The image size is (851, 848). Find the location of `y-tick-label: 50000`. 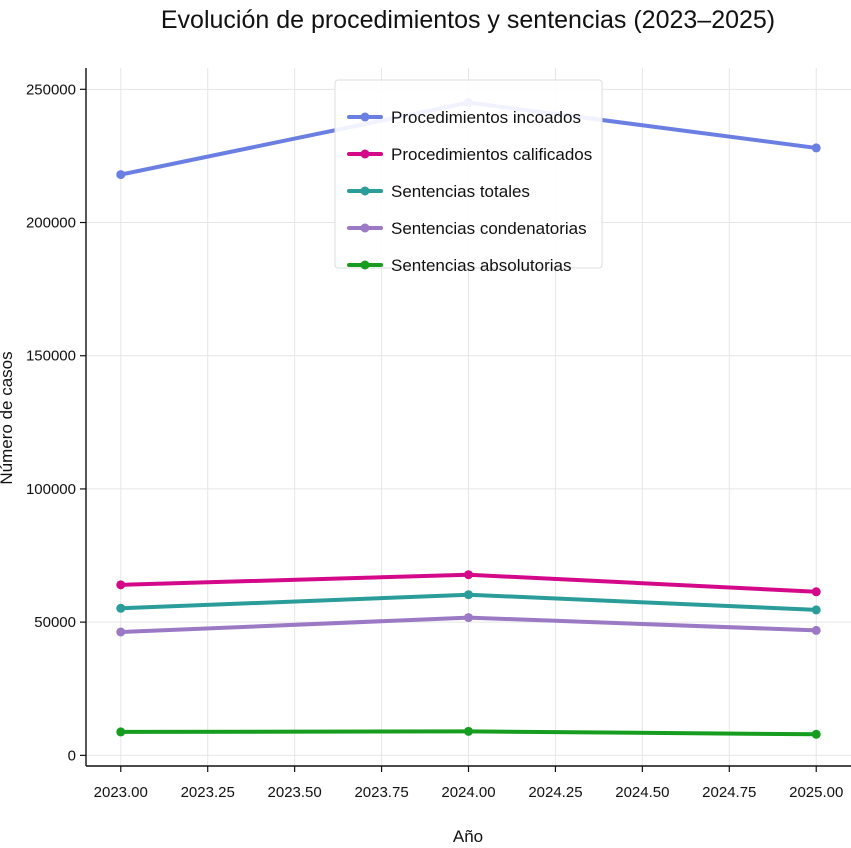

y-tick-label: 50000 is located at coordinates (55, 622).